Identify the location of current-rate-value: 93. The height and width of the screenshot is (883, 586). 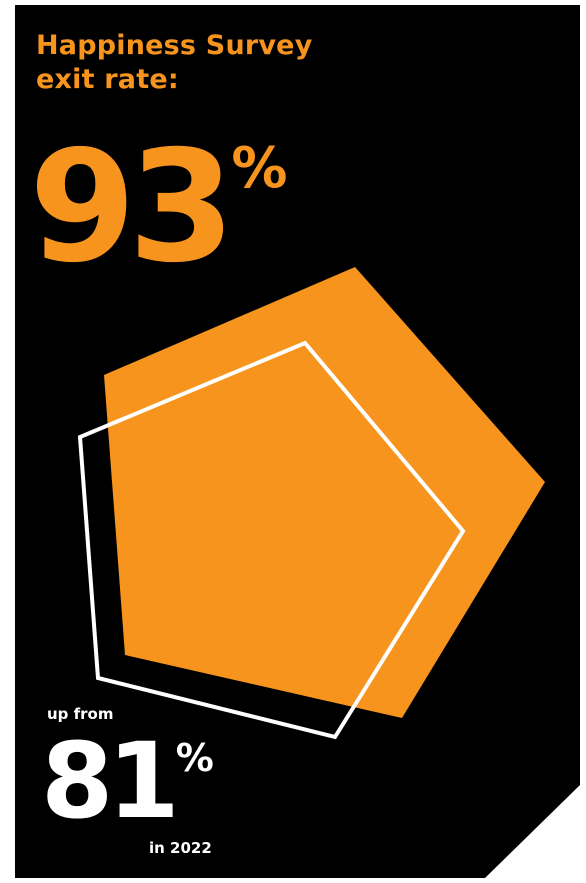
(132, 207).